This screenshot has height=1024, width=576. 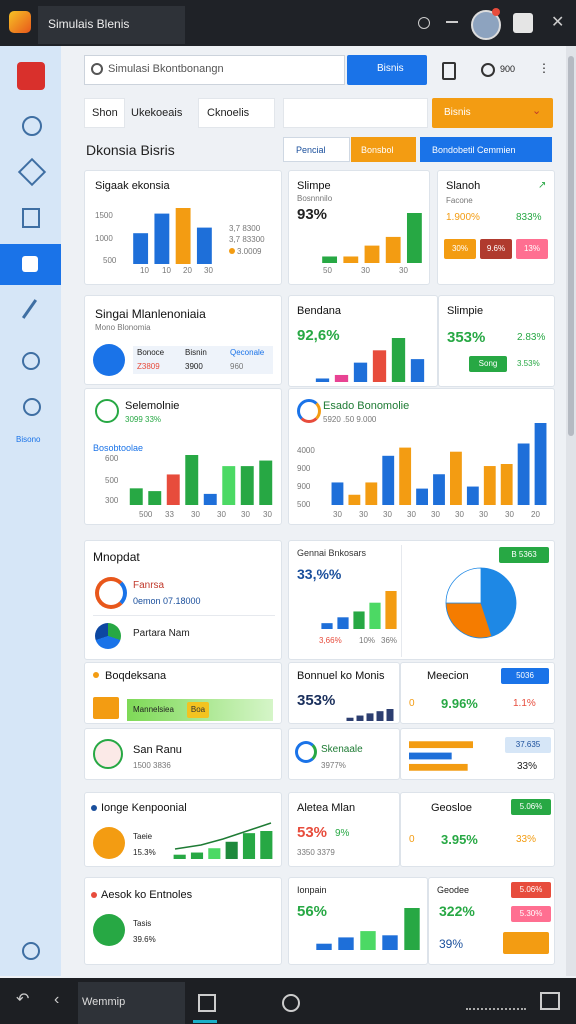 What do you see at coordinates (150, 314) in the screenshot?
I see `card-title: Singai Mlanlenoniaia` at bounding box center [150, 314].